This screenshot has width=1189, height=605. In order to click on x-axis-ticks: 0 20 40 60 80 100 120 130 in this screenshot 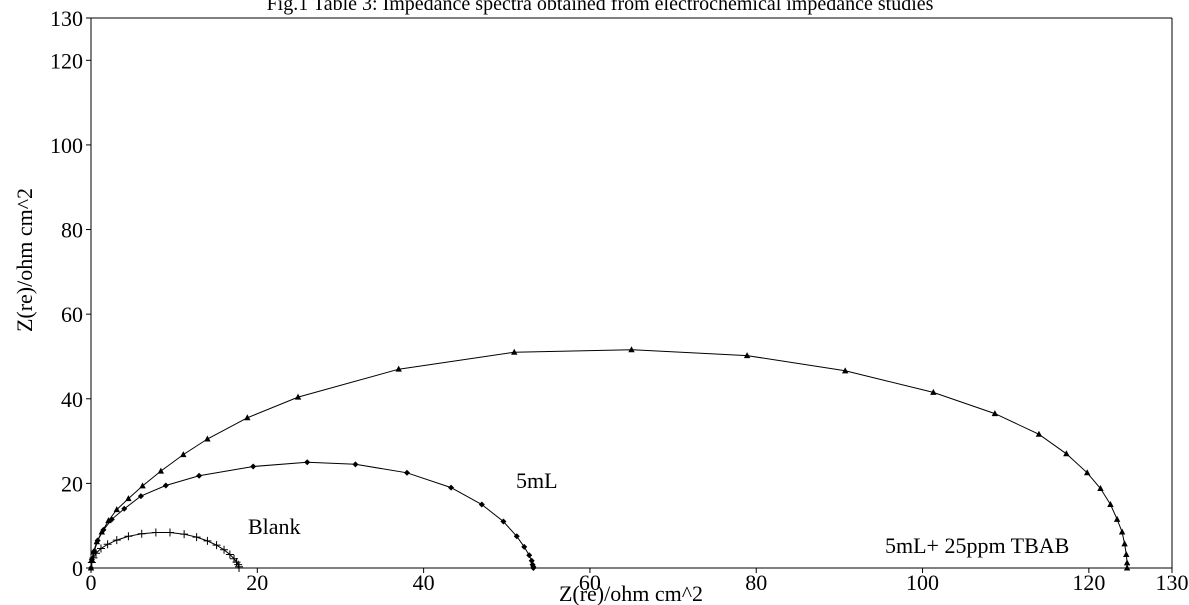, I will do `click(637, 581)`.